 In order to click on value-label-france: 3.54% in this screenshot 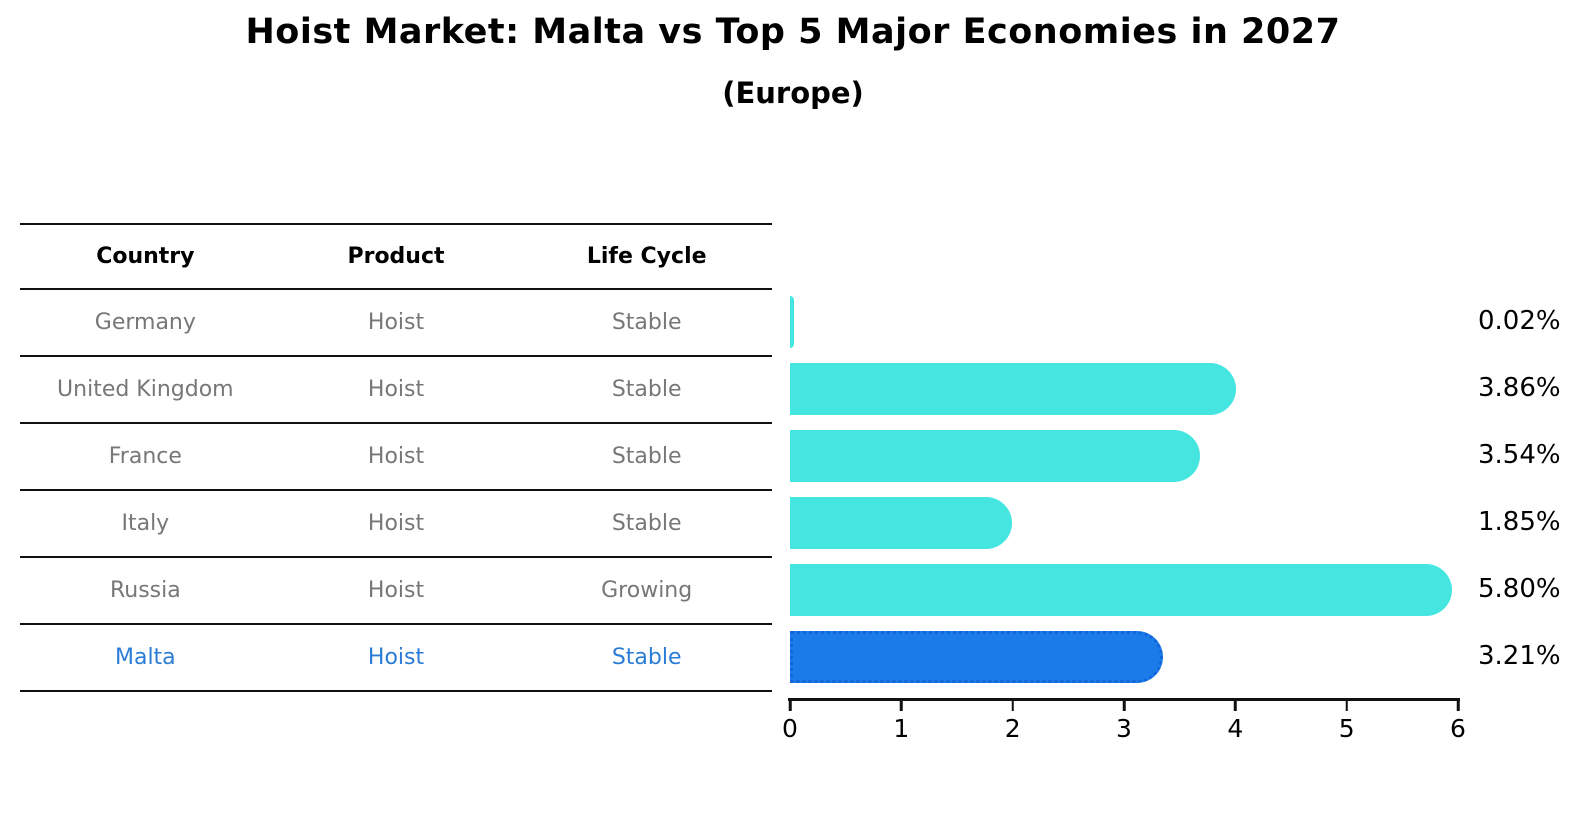, I will do `click(1519, 455)`.